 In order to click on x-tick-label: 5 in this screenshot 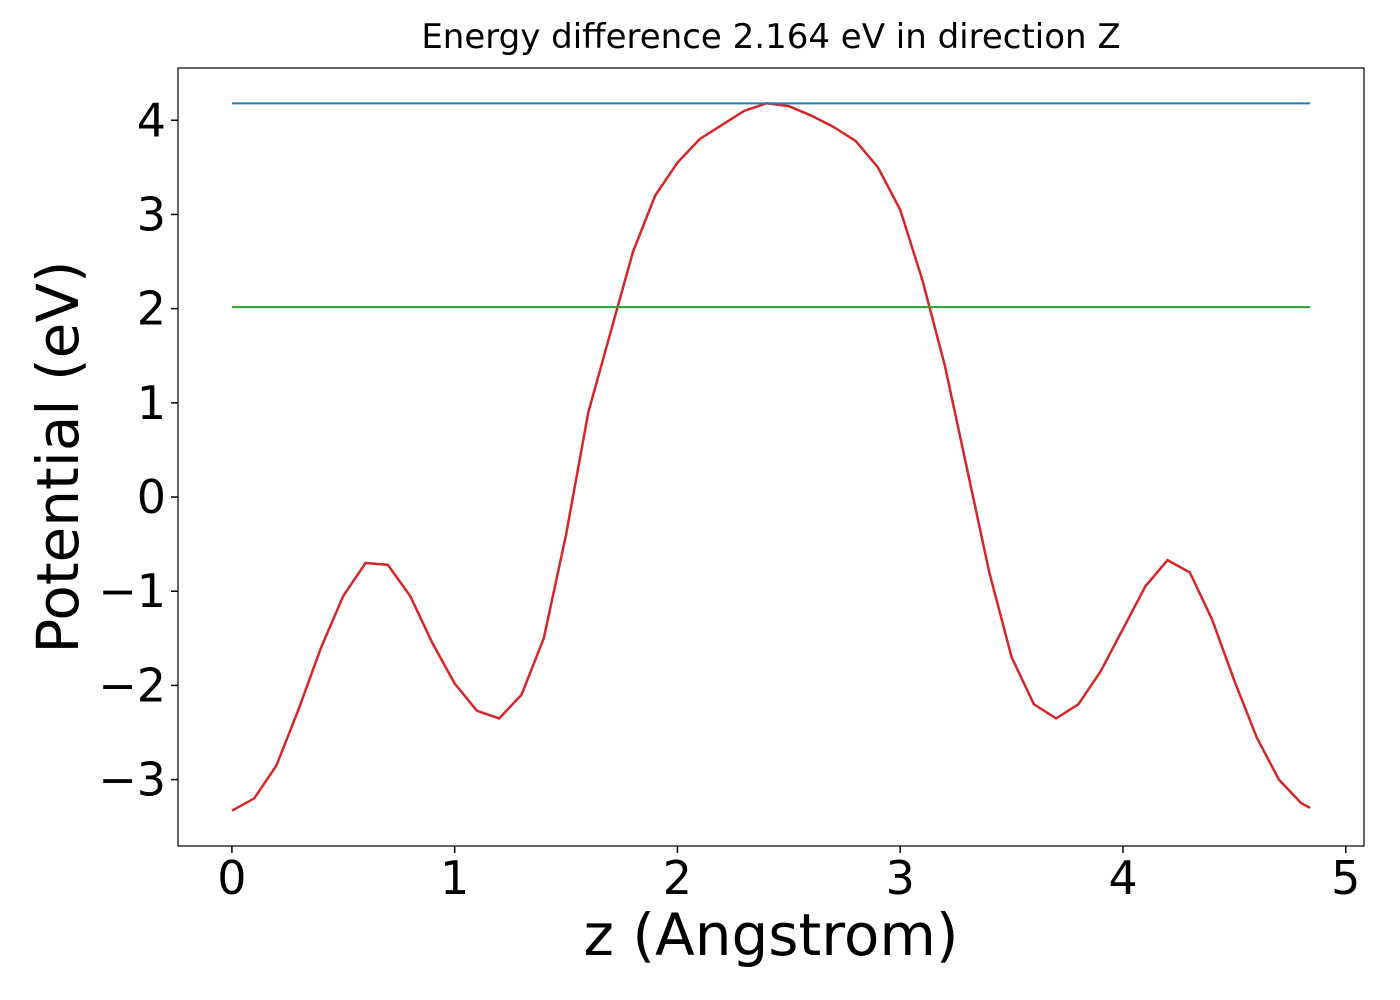, I will do `click(1345, 878)`.